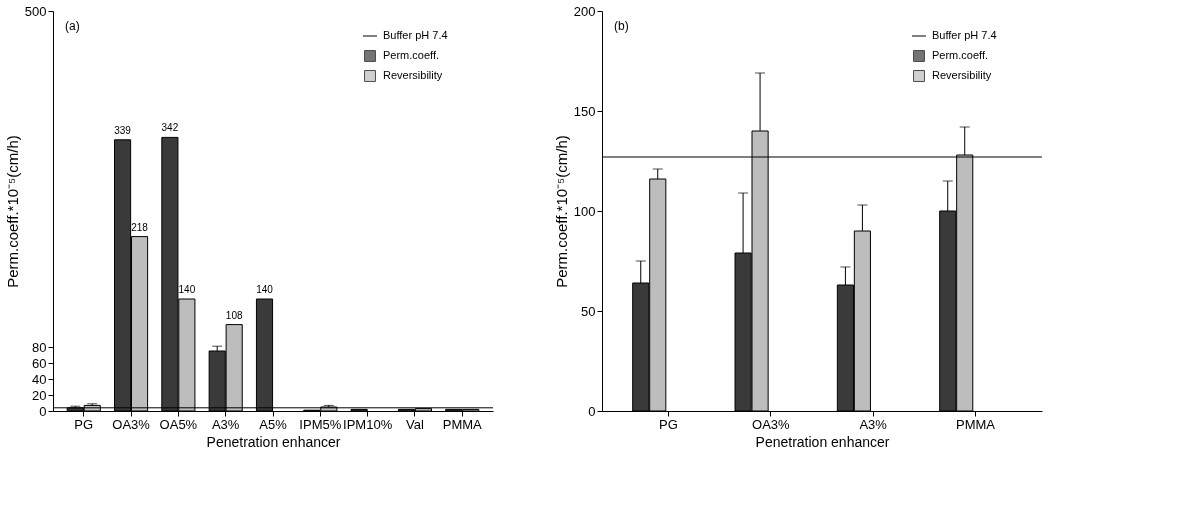 The height and width of the screenshot is (514, 1191). I want to click on y-tick-label: 80, so click(39, 347).